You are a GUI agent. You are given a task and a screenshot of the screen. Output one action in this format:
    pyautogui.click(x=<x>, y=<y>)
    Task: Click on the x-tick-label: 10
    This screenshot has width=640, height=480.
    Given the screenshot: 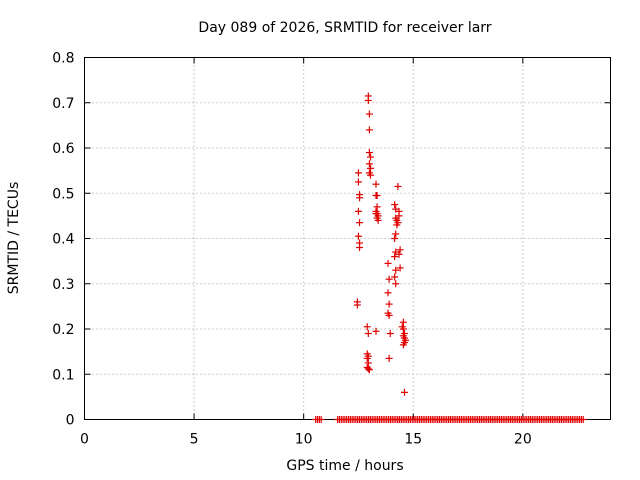 What is the action you would take?
    pyautogui.click(x=304, y=440)
    